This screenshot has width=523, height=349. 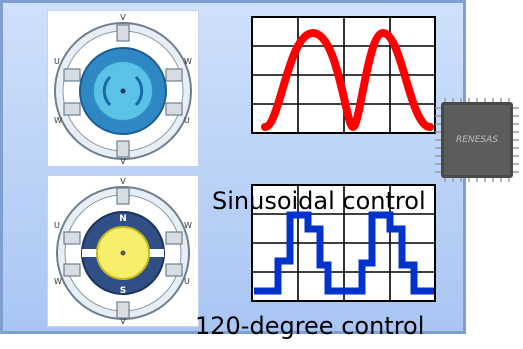 I want to click on square-wave-line, so click(x=344, y=253).